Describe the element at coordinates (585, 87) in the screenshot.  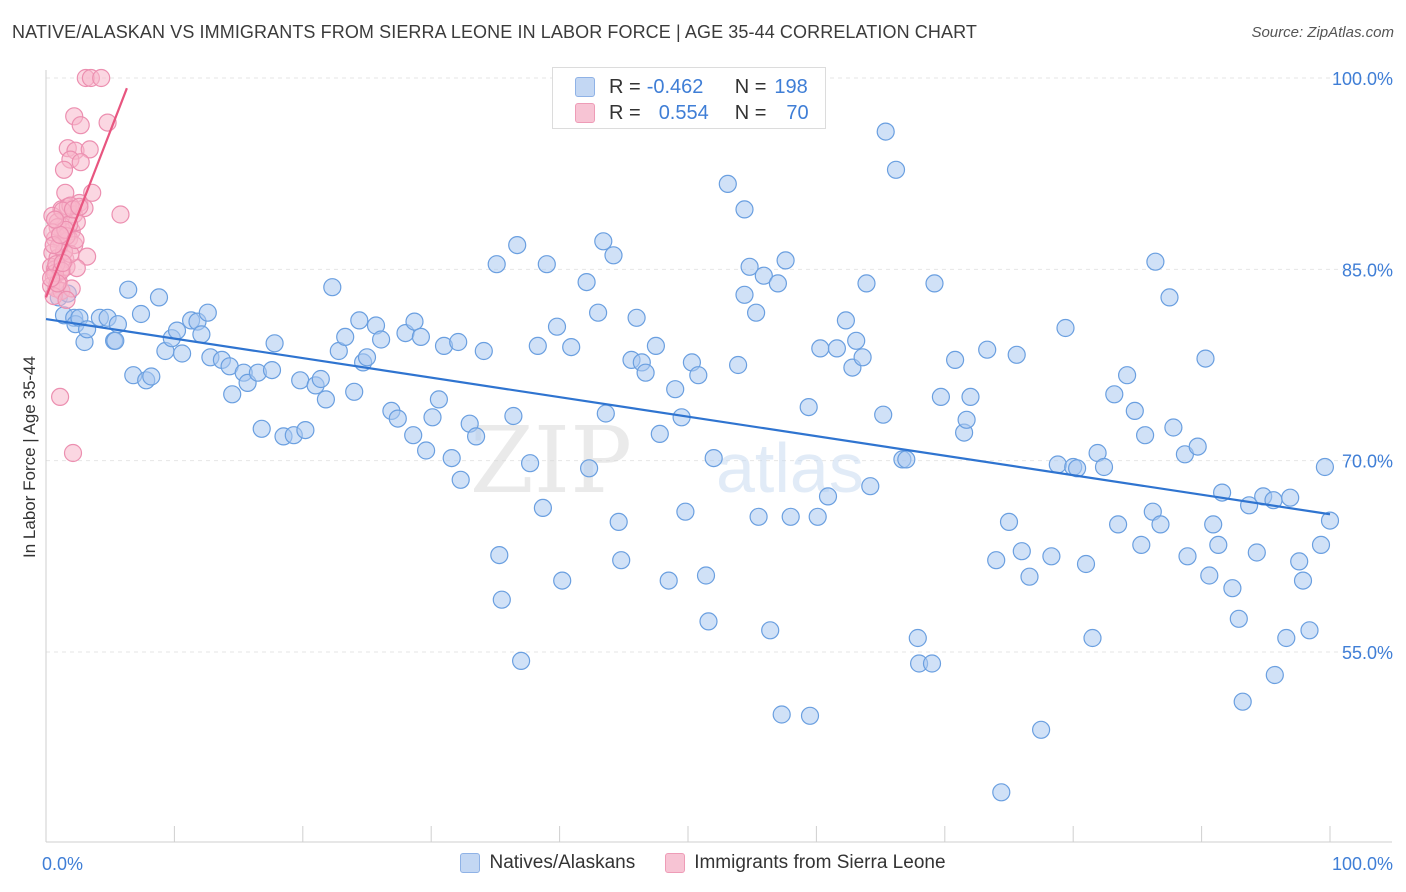
I see `stats-swatch-blue` at that location.